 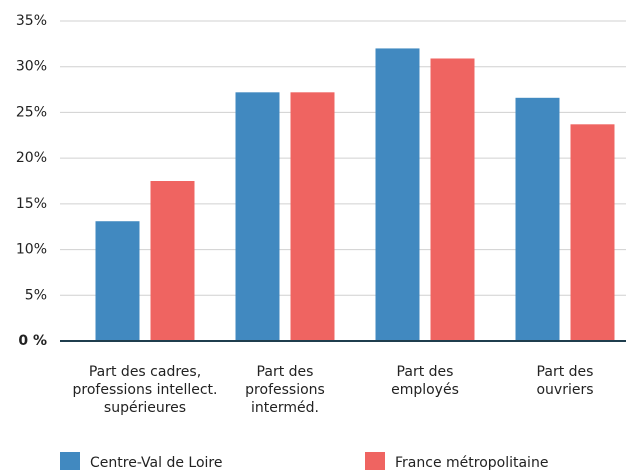 I want to click on x-tick-label: Part des professions interméd., so click(x=285, y=390).